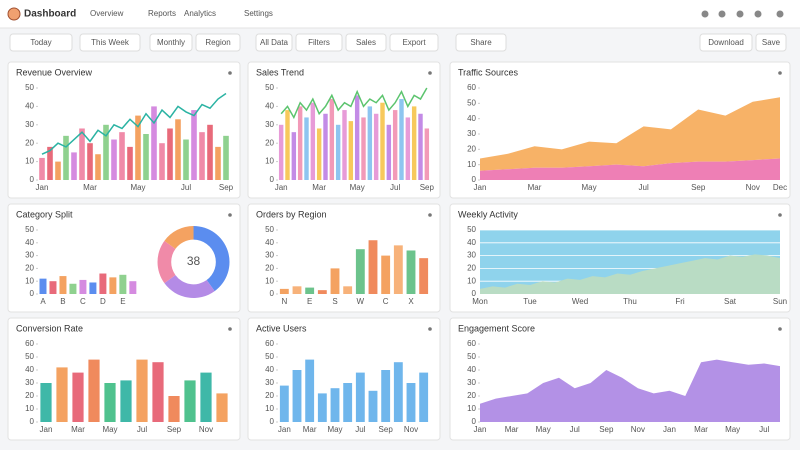 Image resolution: width=800 pixels, height=450 pixels. What do you see at coordinates (427, 187) in the screenshot?
I see `x-tick-label: Sep` at bounding box center [427, 187].